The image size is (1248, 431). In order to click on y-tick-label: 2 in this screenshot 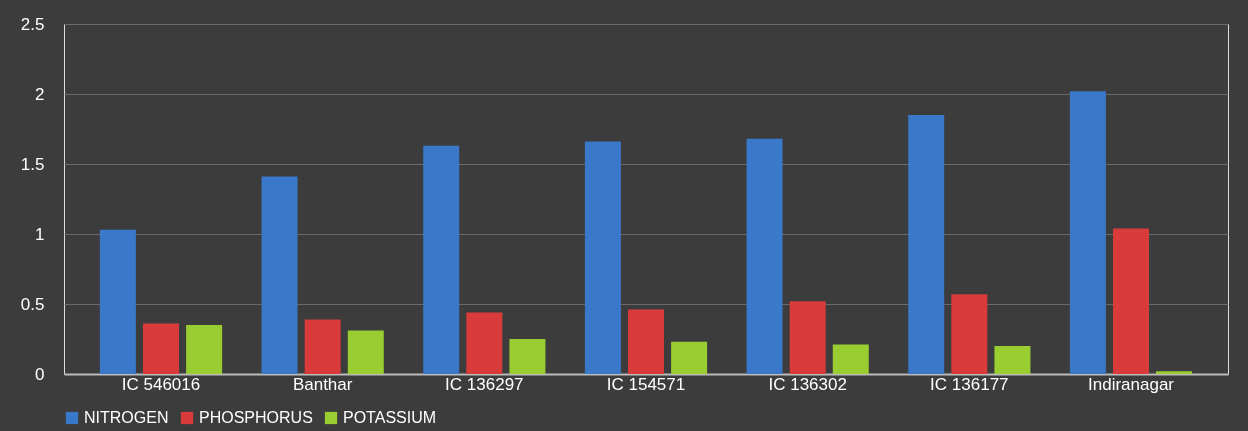, I will do `click(40, 94)`.